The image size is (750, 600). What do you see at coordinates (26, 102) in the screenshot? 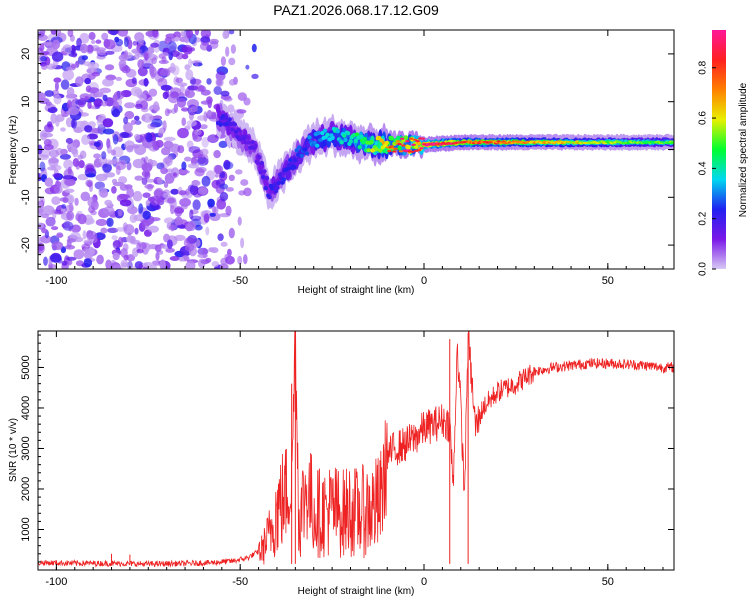
I see `y-tick-label: 10` at bounding box center [26, 102].